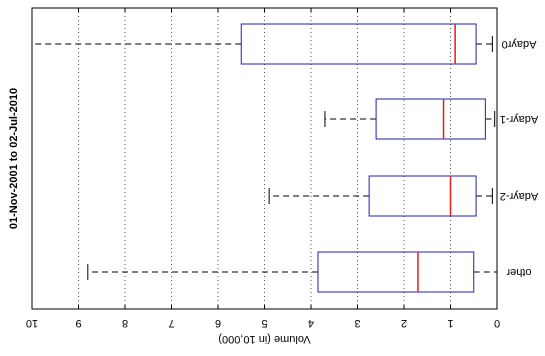  I want to click on box-group-adayr1, so click(410, 119).